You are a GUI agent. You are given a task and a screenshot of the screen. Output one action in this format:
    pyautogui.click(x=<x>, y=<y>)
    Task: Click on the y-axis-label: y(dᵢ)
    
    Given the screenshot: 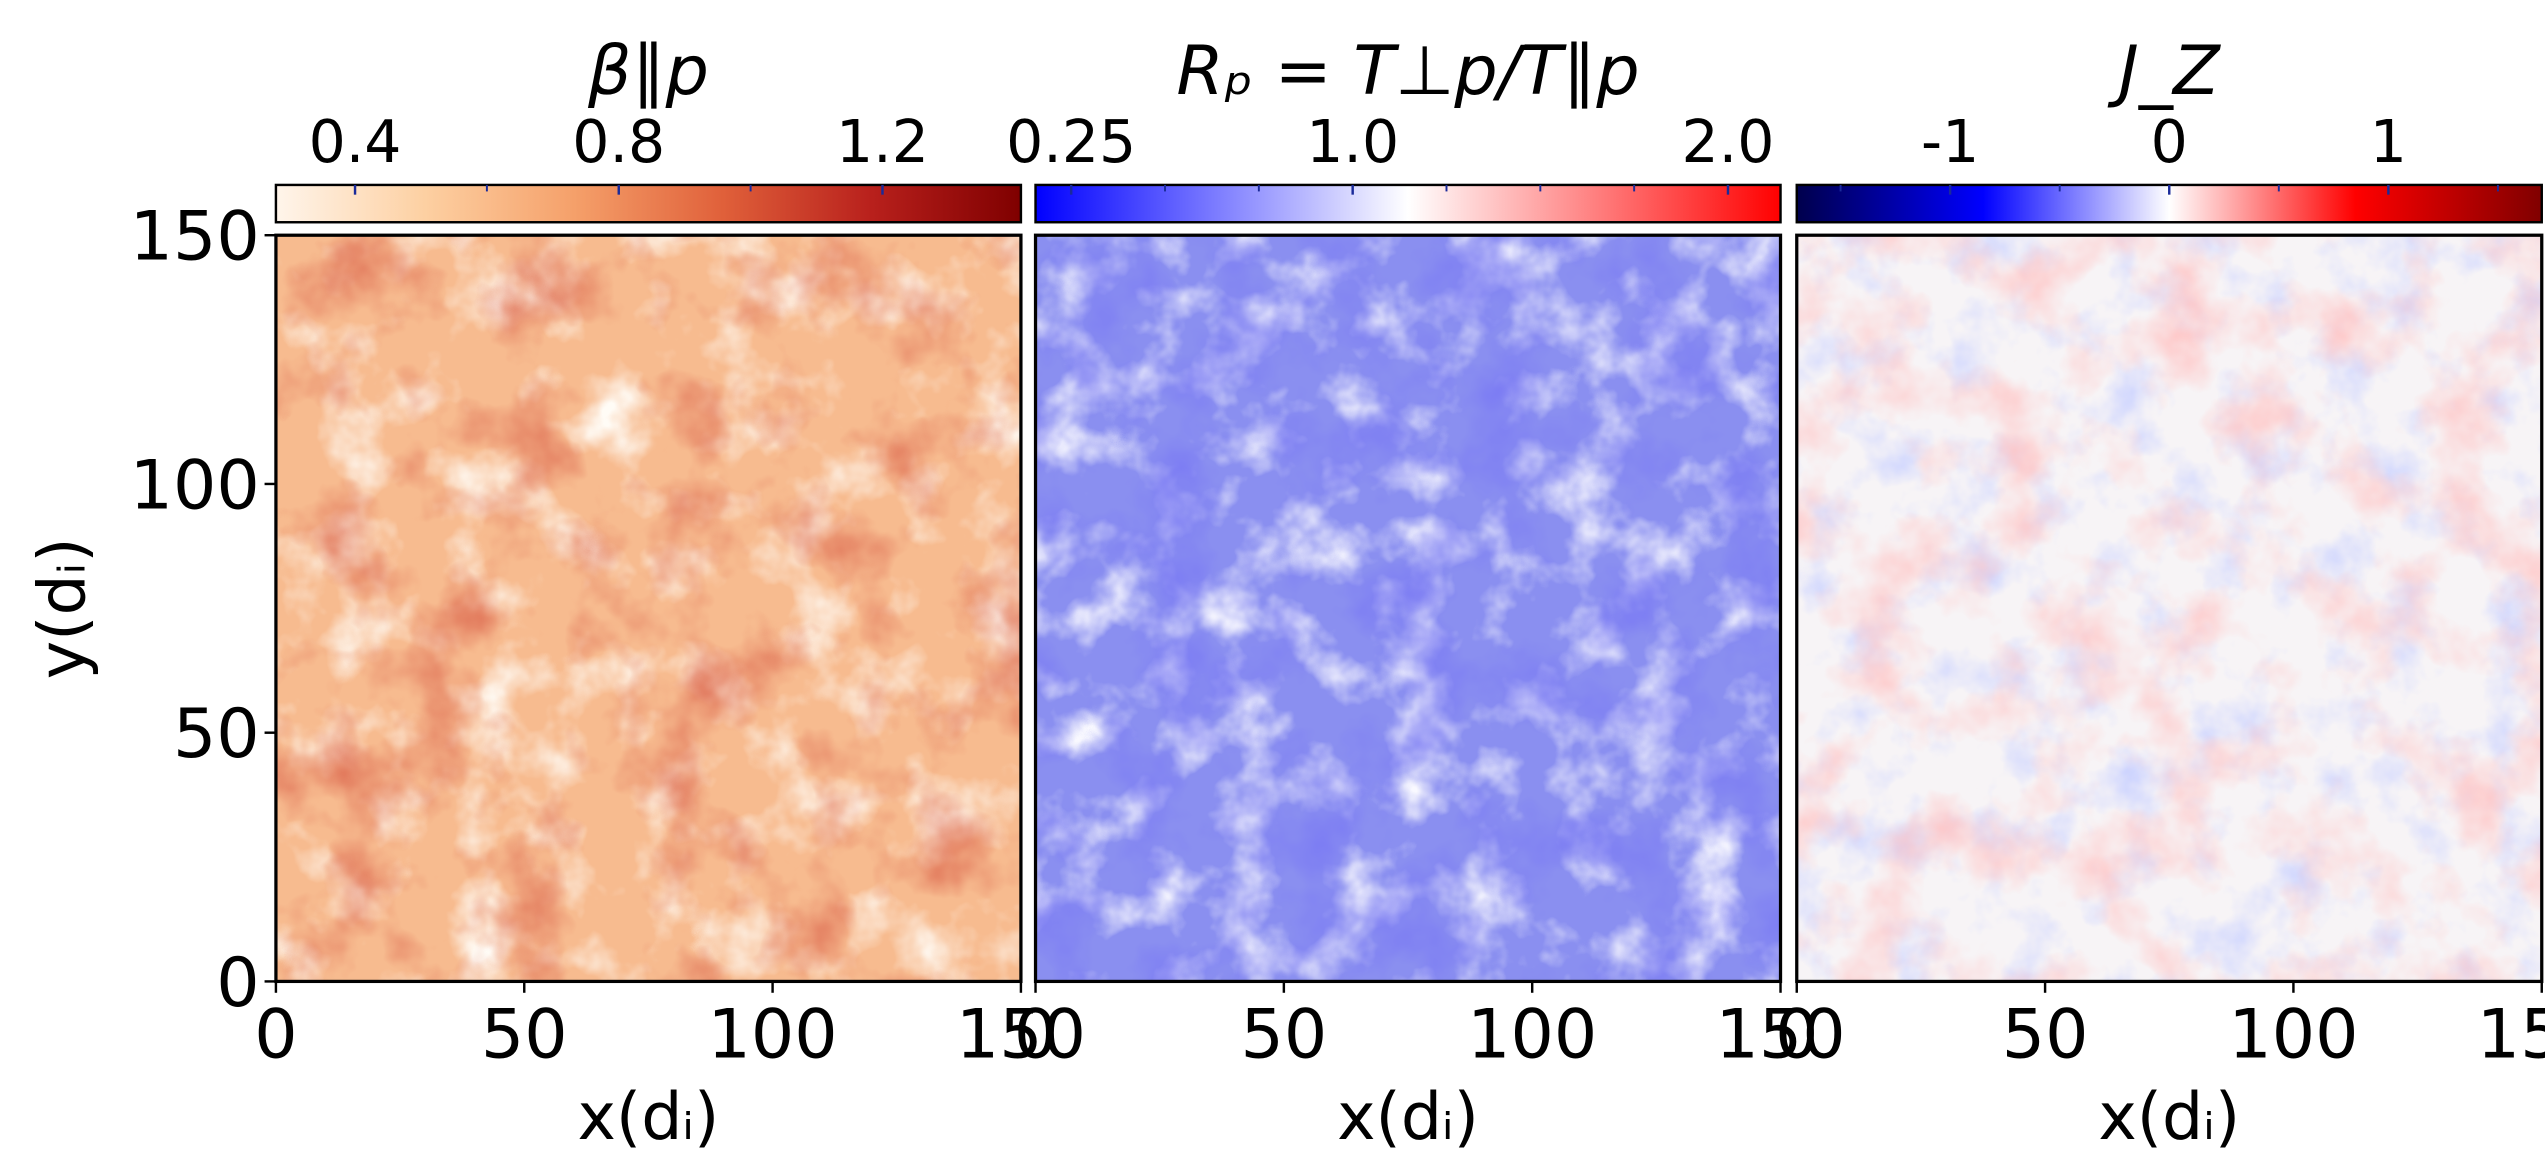 What is the action you would take?
    pyautogui.click(x=62, y=608)
    